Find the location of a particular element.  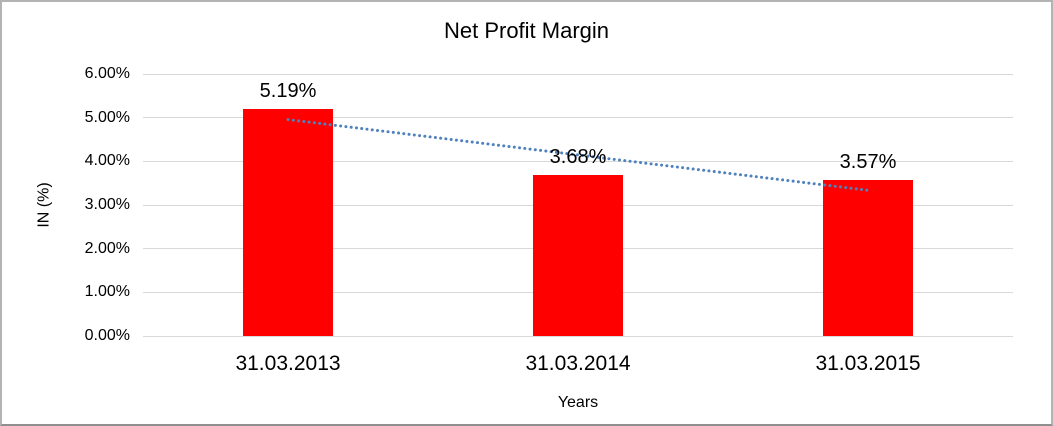

y-tick-label: 4.00% is located at coordinates (107, 161).